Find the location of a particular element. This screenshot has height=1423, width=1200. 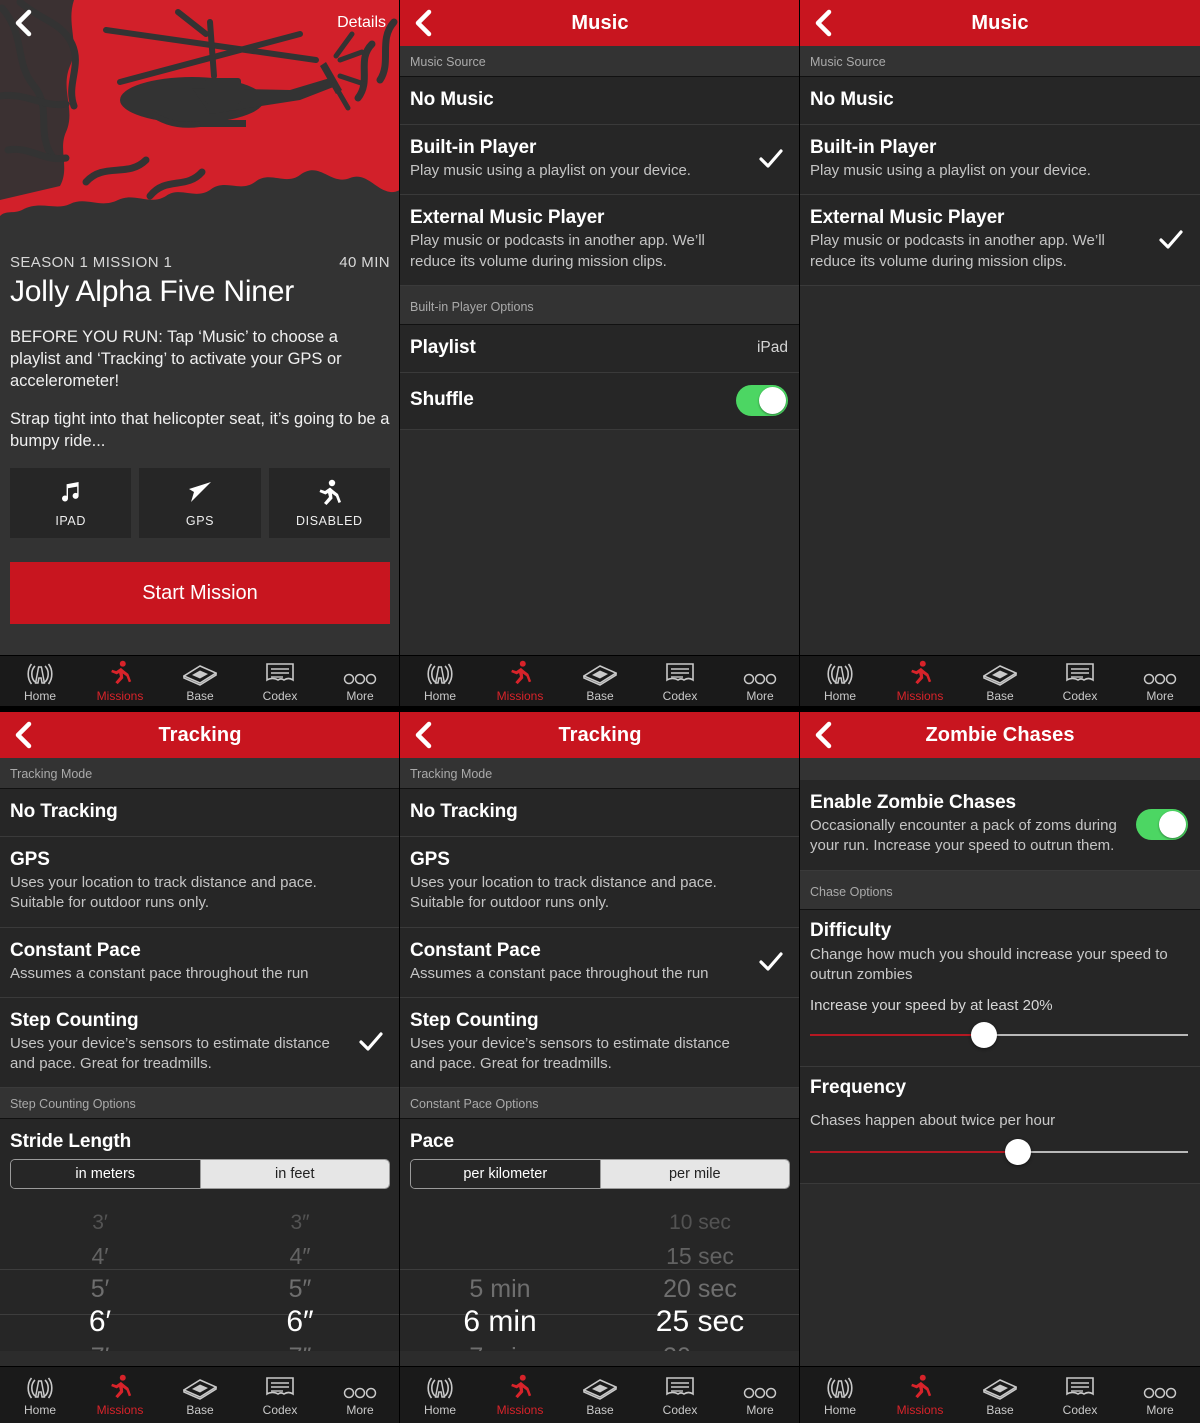

playlist-value: iPad is located at coordinates (772, 347).